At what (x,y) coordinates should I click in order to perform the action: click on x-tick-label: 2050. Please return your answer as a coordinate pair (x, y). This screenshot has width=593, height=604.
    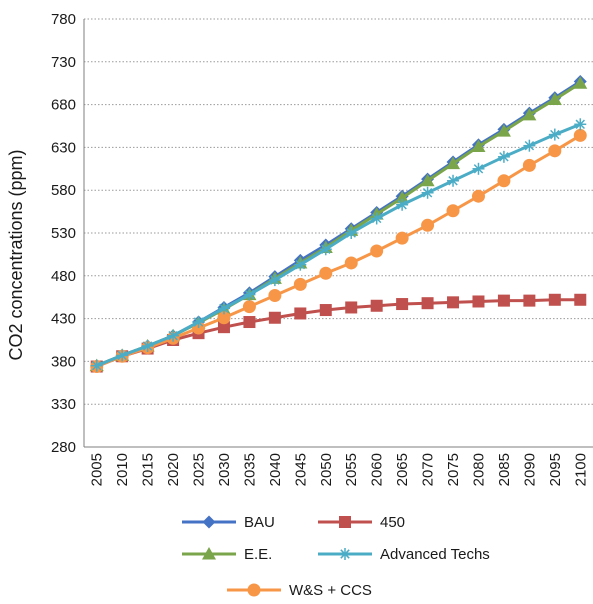
    Looking at the image, I should click on (326, 469).